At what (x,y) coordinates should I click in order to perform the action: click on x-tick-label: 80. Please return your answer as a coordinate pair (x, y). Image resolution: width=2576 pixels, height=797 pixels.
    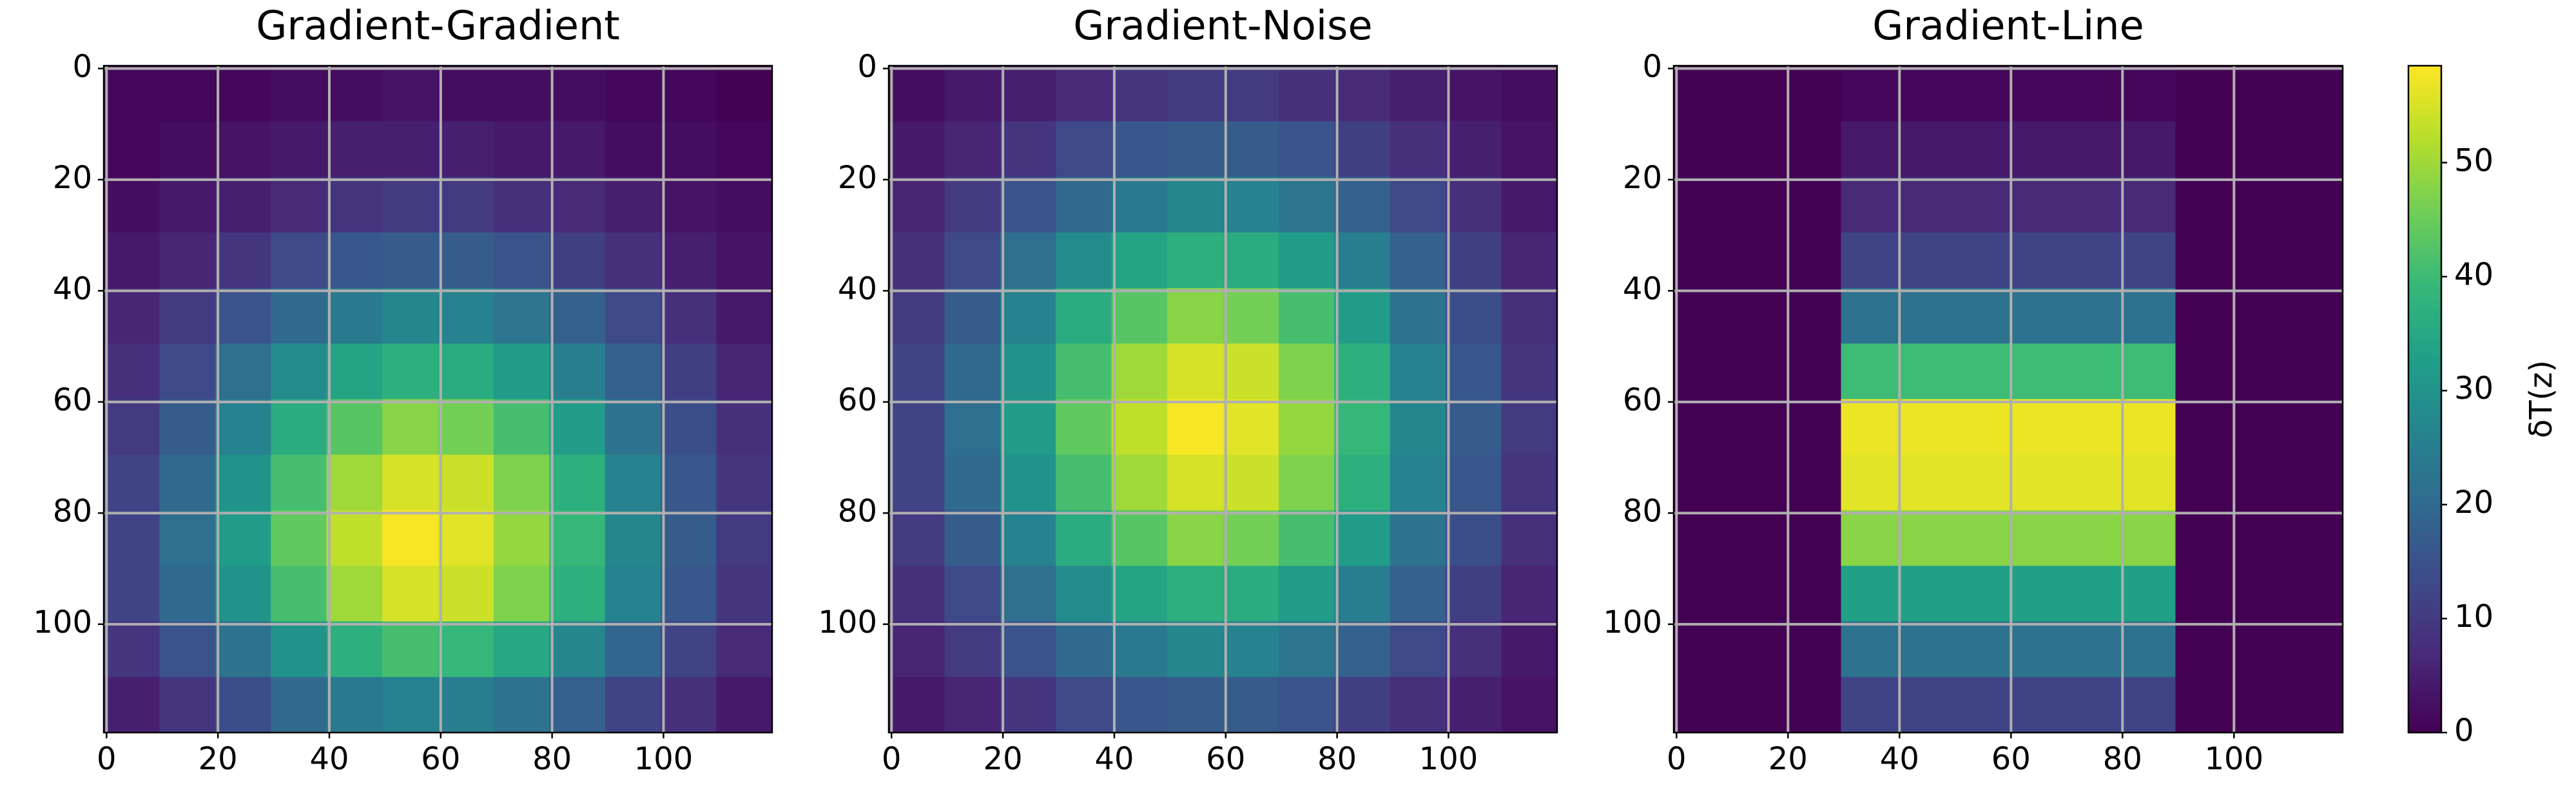
    Looking at the image, I should click on (2122, 759).